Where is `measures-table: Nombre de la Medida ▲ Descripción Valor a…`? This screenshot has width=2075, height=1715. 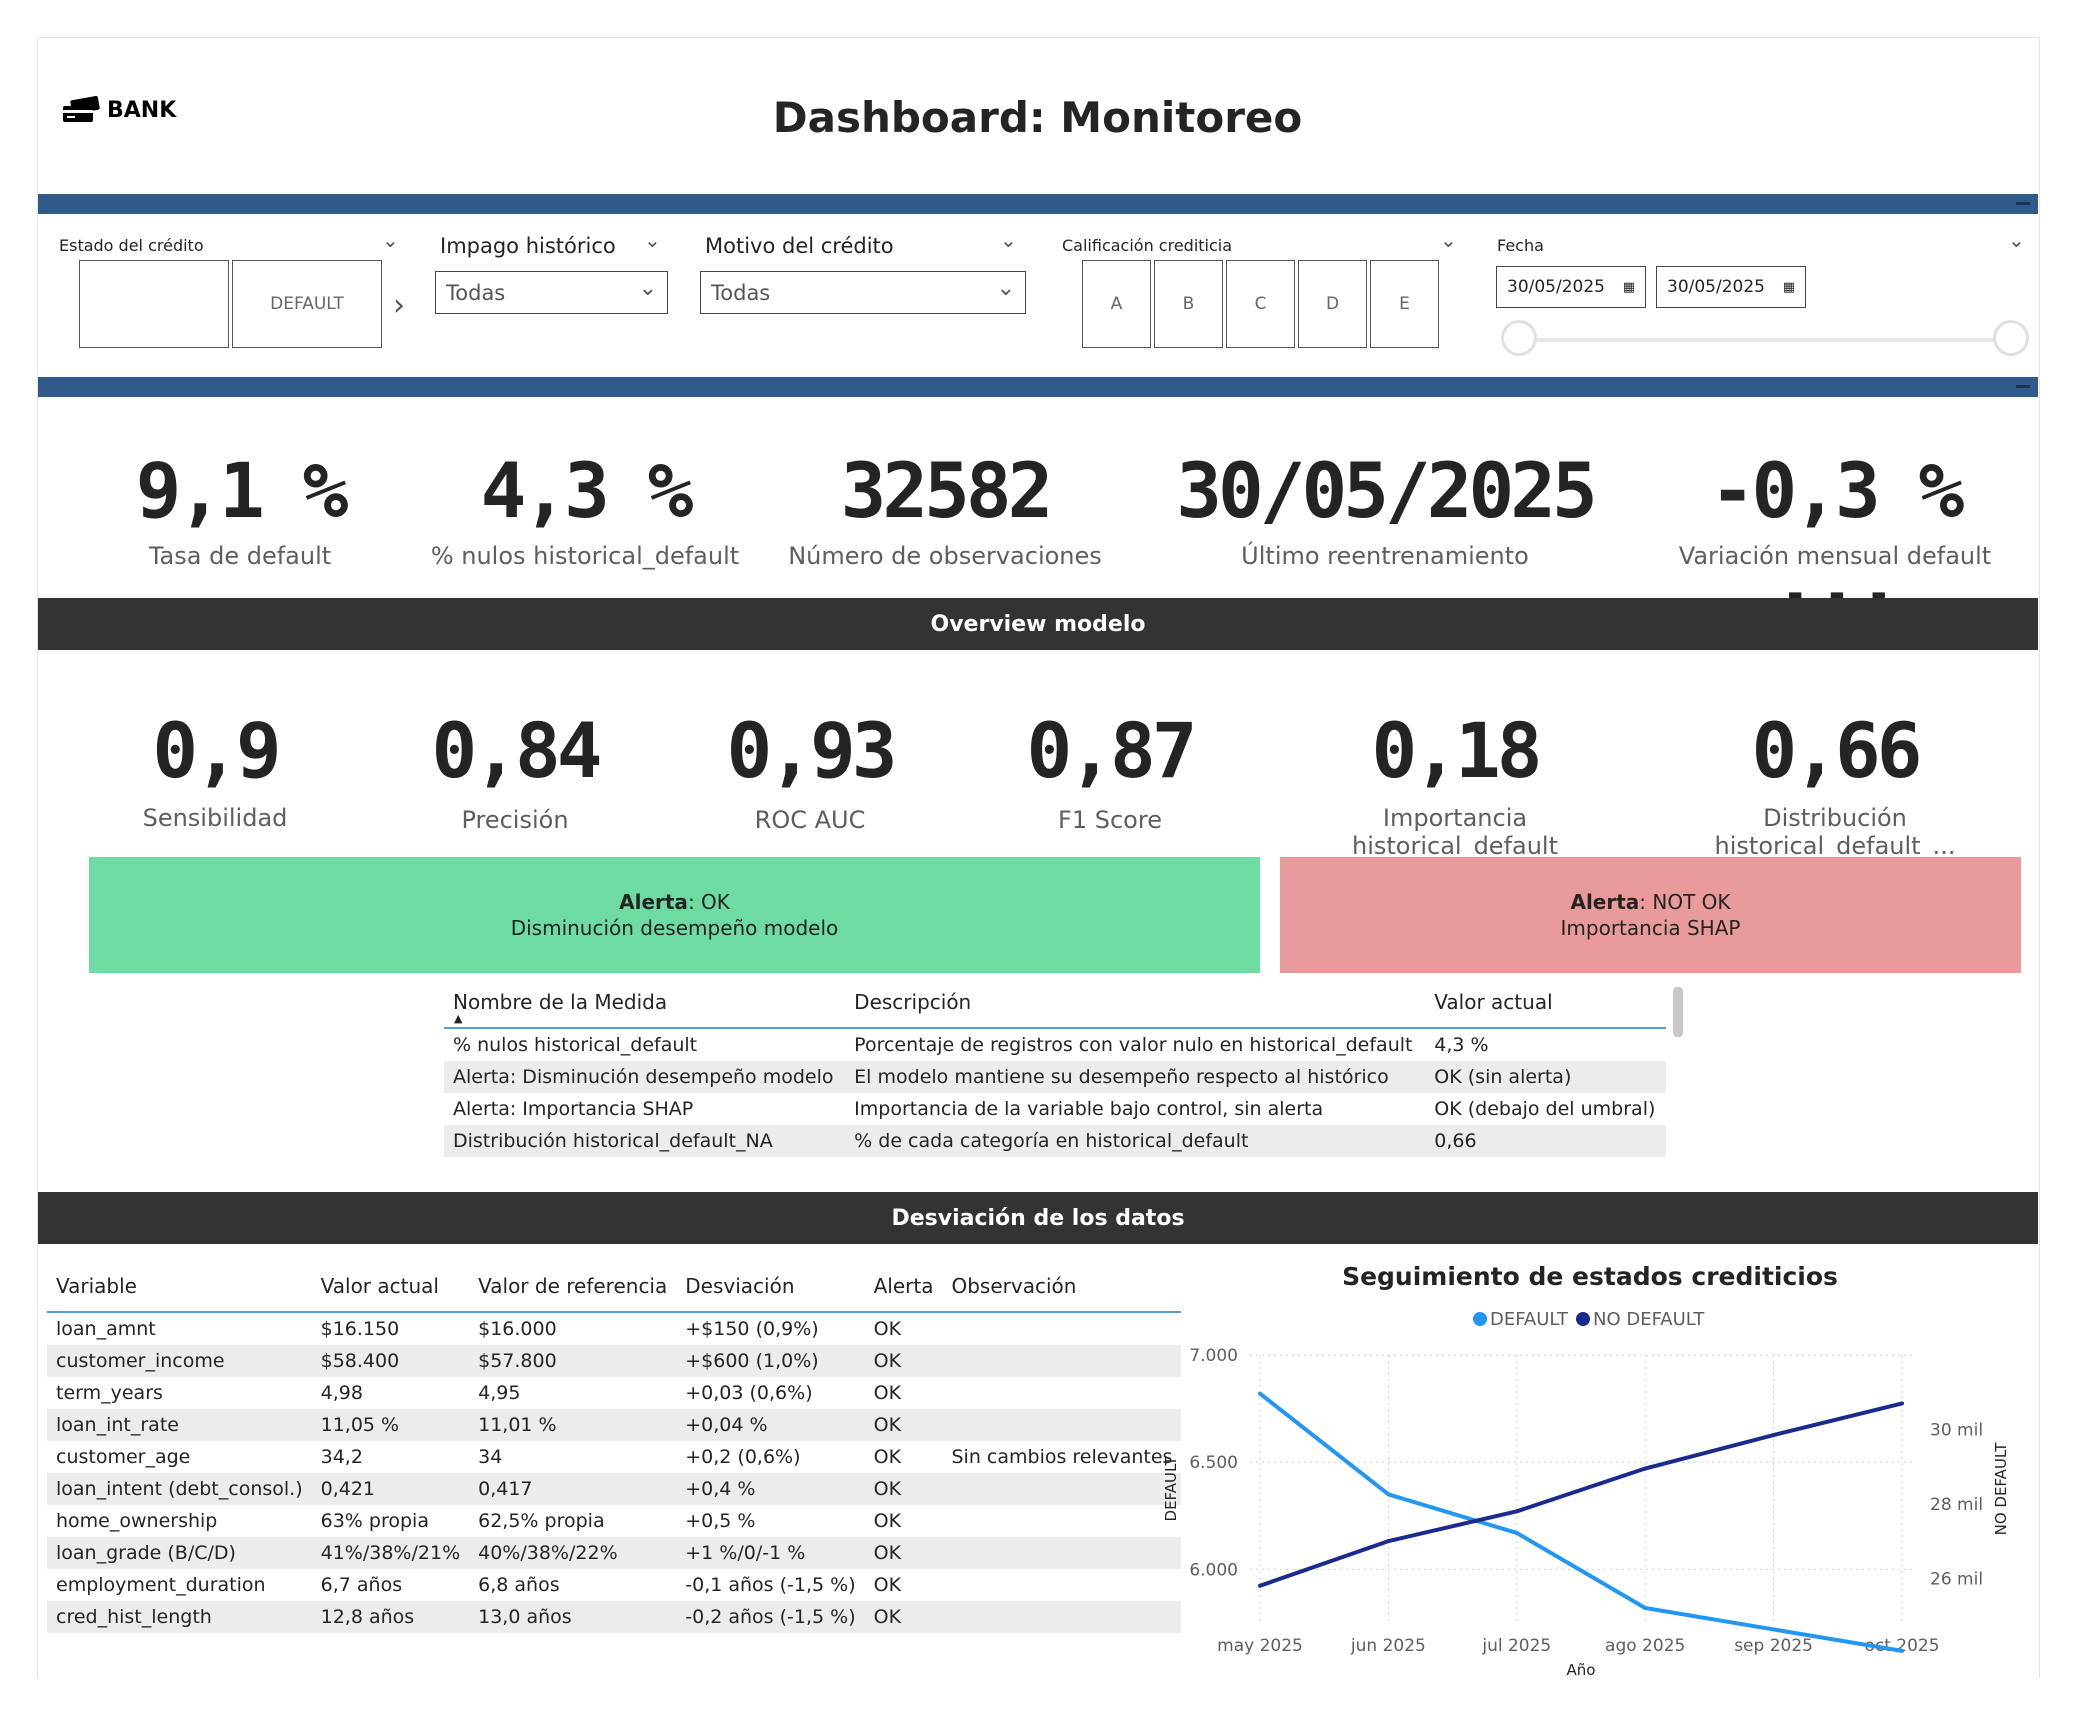
measures-table: Nombre de la Medida ▲ Descripción Valor a… is located at coordinates (1055, 1067).